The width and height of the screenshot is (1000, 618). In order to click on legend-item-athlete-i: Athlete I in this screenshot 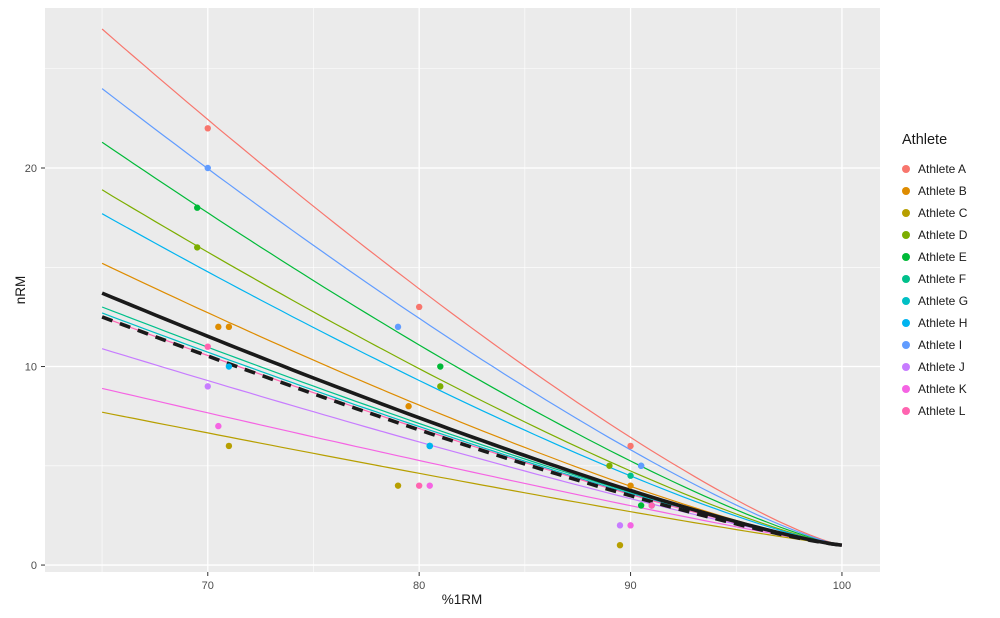, I will do `click(935, 345)`.